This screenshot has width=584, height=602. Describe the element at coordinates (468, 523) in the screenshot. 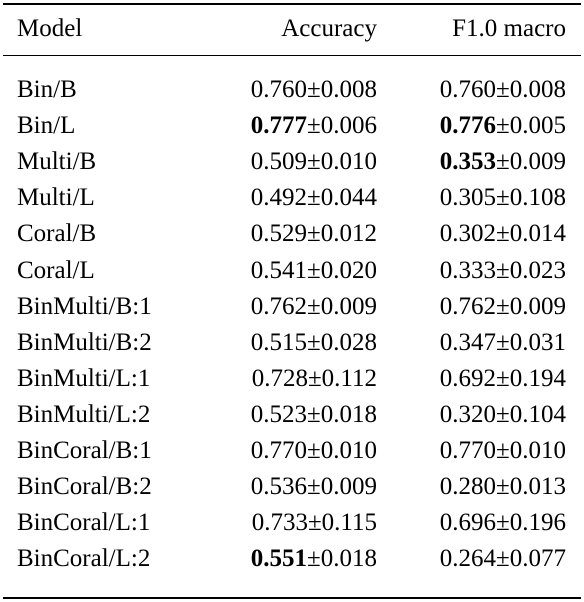

I see `f1-macro-value: 0.696` at that location.